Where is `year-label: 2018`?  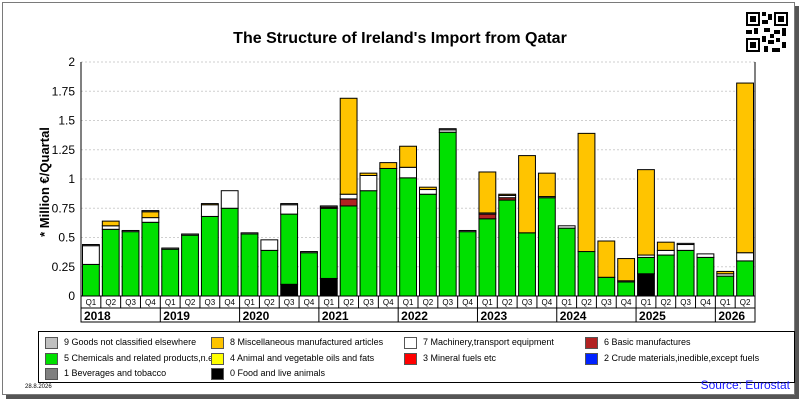
year-label: 2018 is located at coordinates (97, 316).